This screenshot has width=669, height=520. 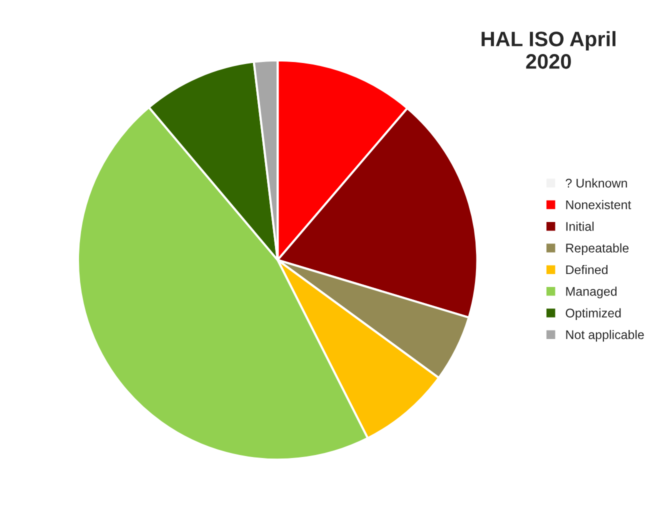 I want to click on legend-label: Optimized, so click(x=593, y=314).